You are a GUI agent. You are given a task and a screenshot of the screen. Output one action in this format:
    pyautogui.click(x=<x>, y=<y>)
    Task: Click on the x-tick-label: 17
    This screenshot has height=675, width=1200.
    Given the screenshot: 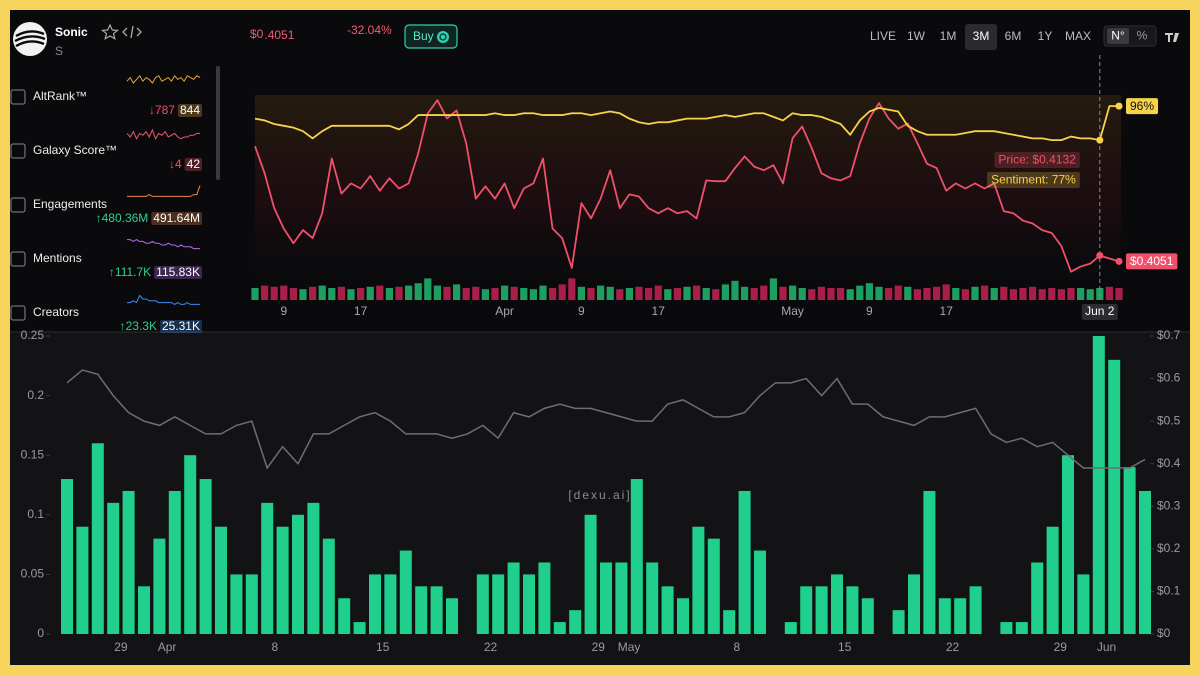 What is the action you would take?
    pyautogui.click(x=947, y=311)
    